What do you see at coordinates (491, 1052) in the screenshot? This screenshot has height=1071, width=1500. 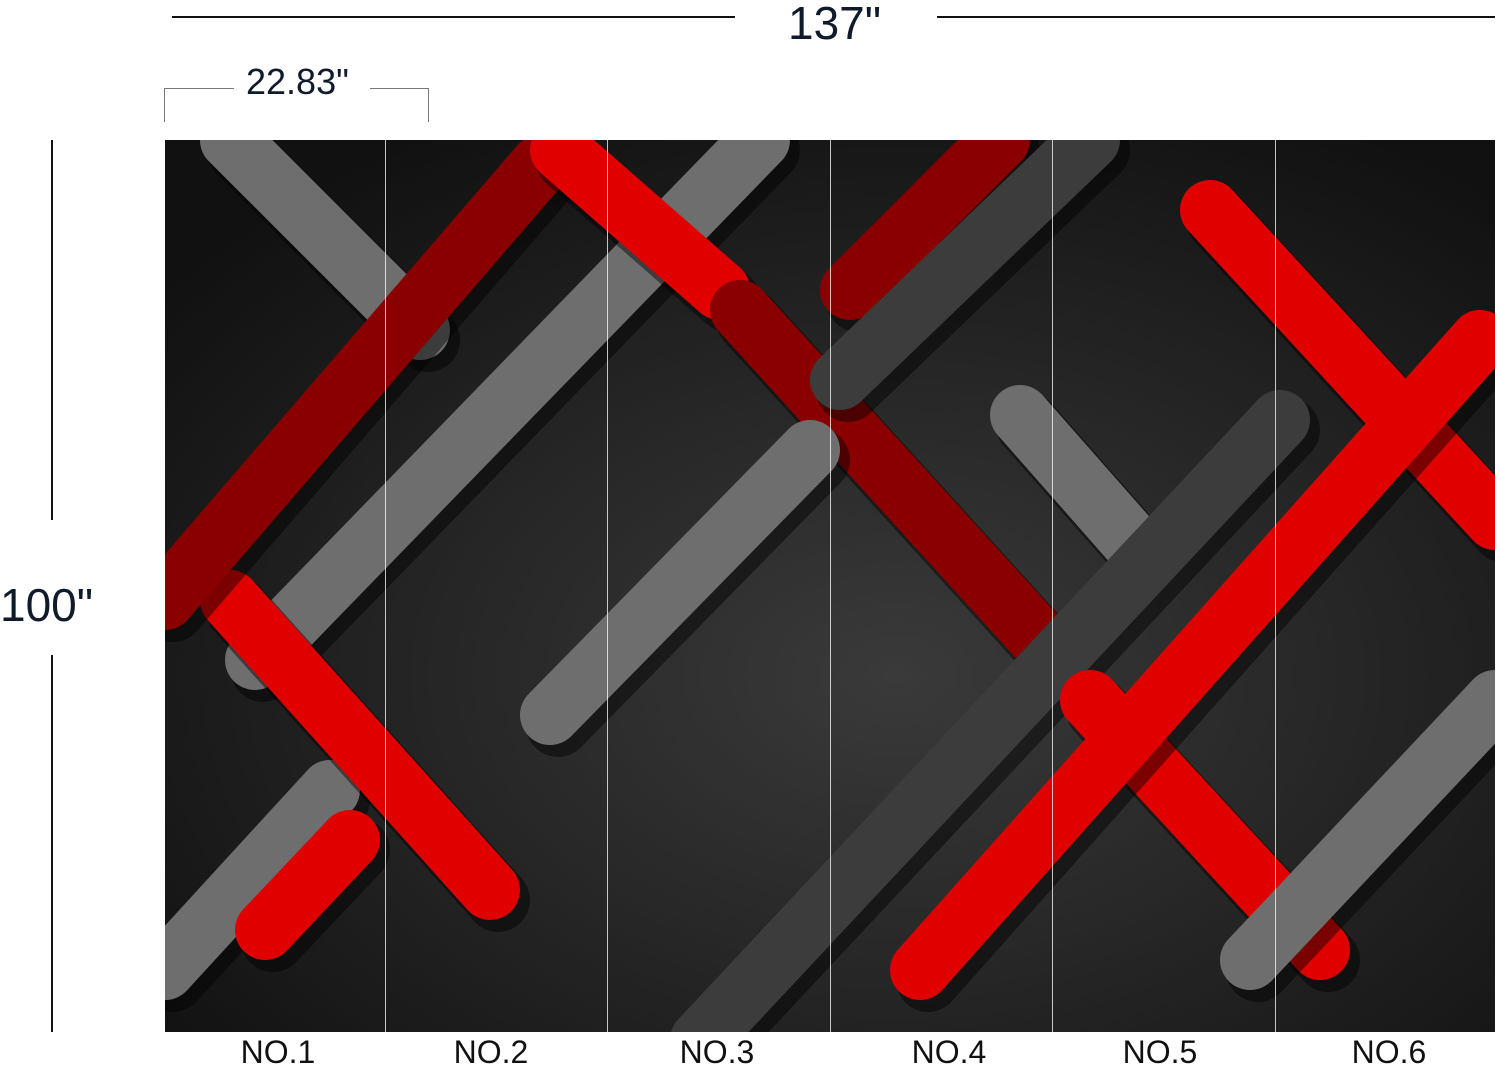 I see `panel-label-2: NO.2` at bounding box center [491, 1052].